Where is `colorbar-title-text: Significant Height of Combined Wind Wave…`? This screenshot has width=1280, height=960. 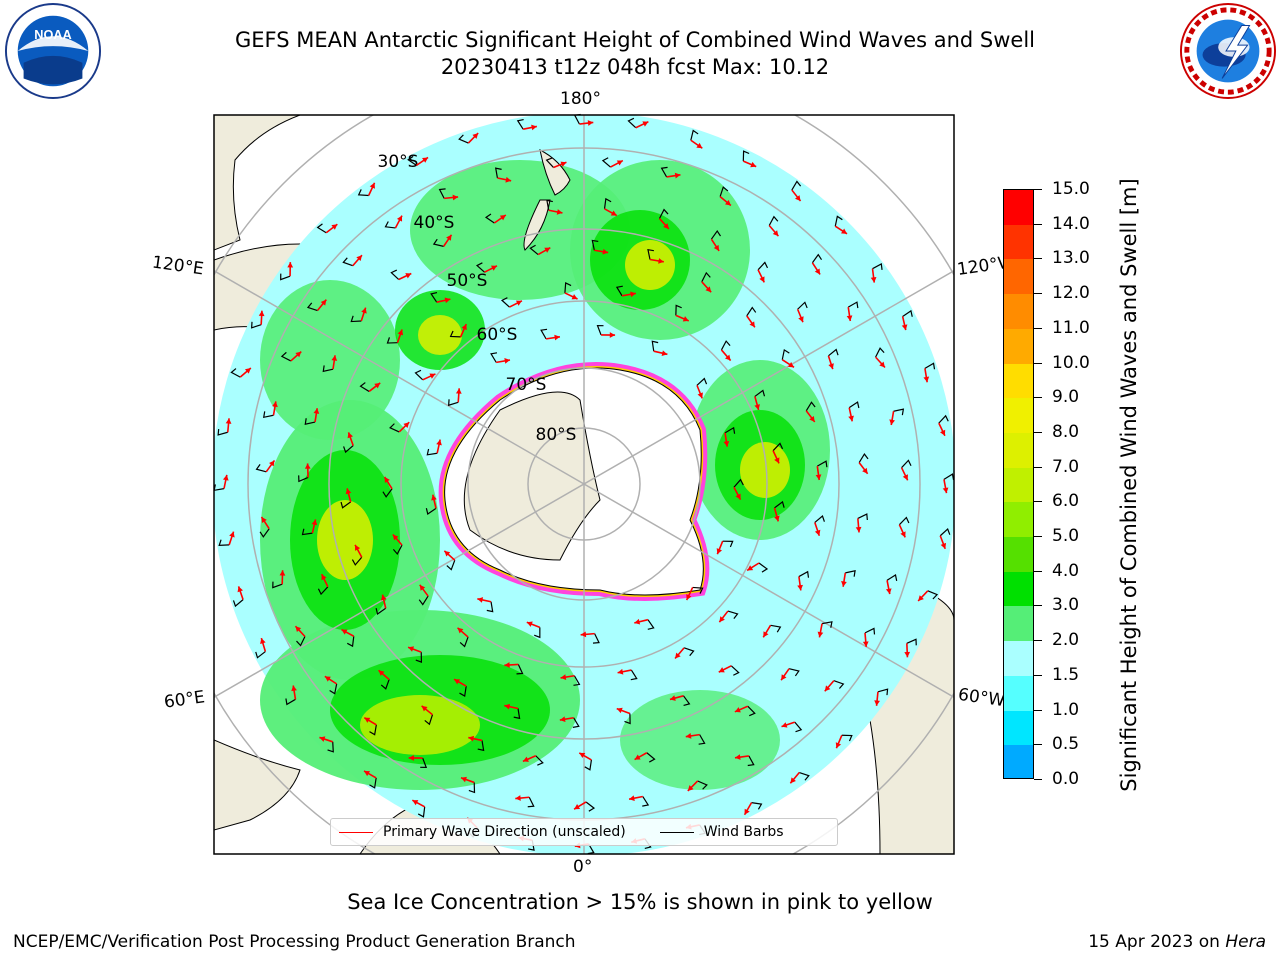 colorbar-title-text: Significant Height of Combined Wind Wave… is located at coordinates (1129, 485).